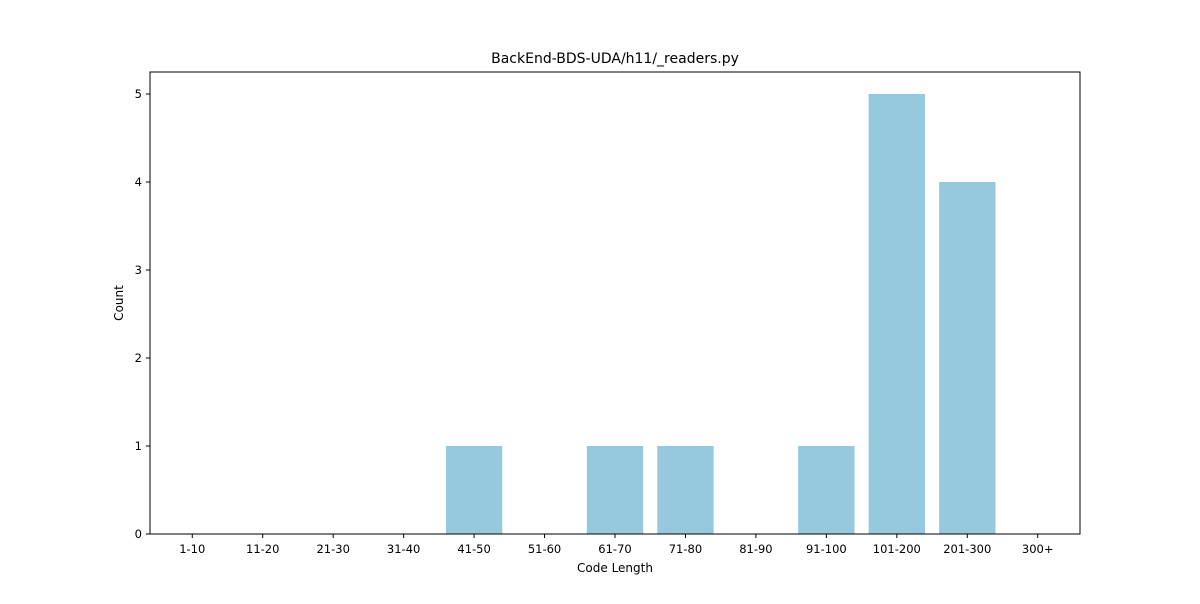 This screenshot has width=1200, height=604. I want to click on x-tick-label: 101-200, so click(897, 549).